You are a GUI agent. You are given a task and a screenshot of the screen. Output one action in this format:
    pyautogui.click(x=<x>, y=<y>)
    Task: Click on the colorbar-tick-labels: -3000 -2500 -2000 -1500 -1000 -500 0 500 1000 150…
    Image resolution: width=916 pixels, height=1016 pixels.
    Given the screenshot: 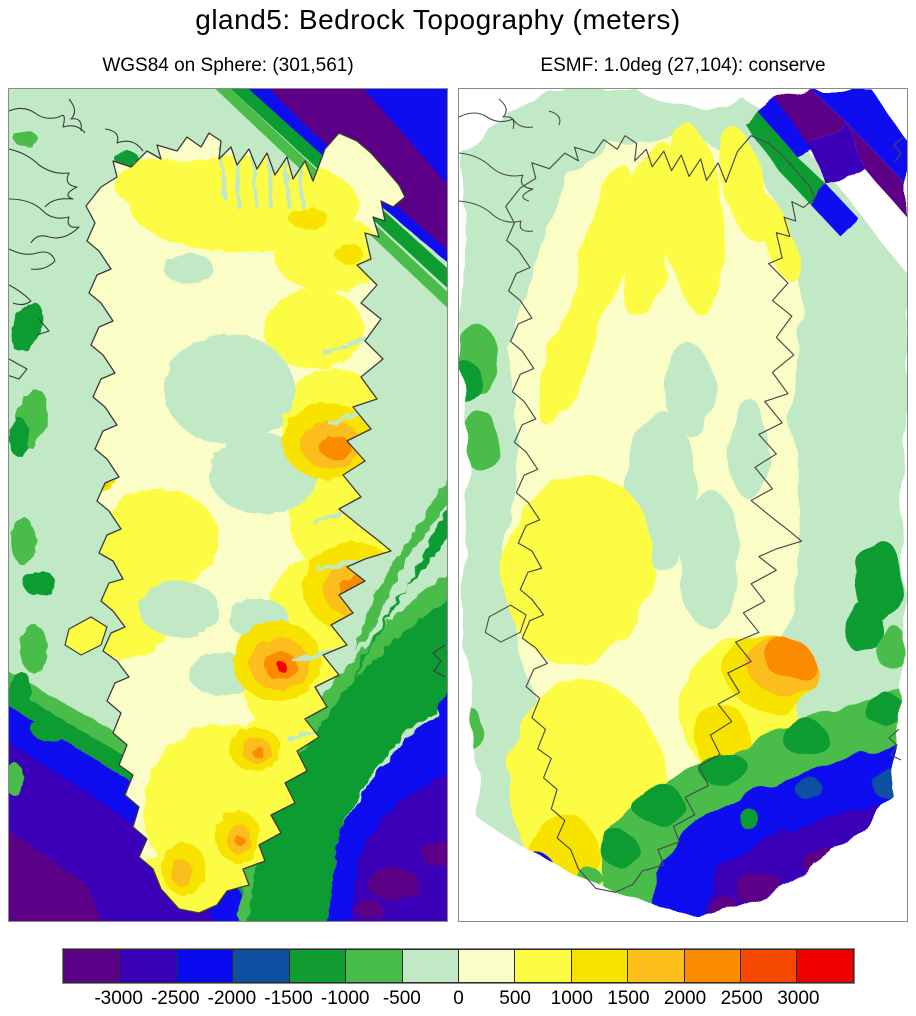 What is the action you would take?
    pyautogui.click(x=458, y=1000)
    